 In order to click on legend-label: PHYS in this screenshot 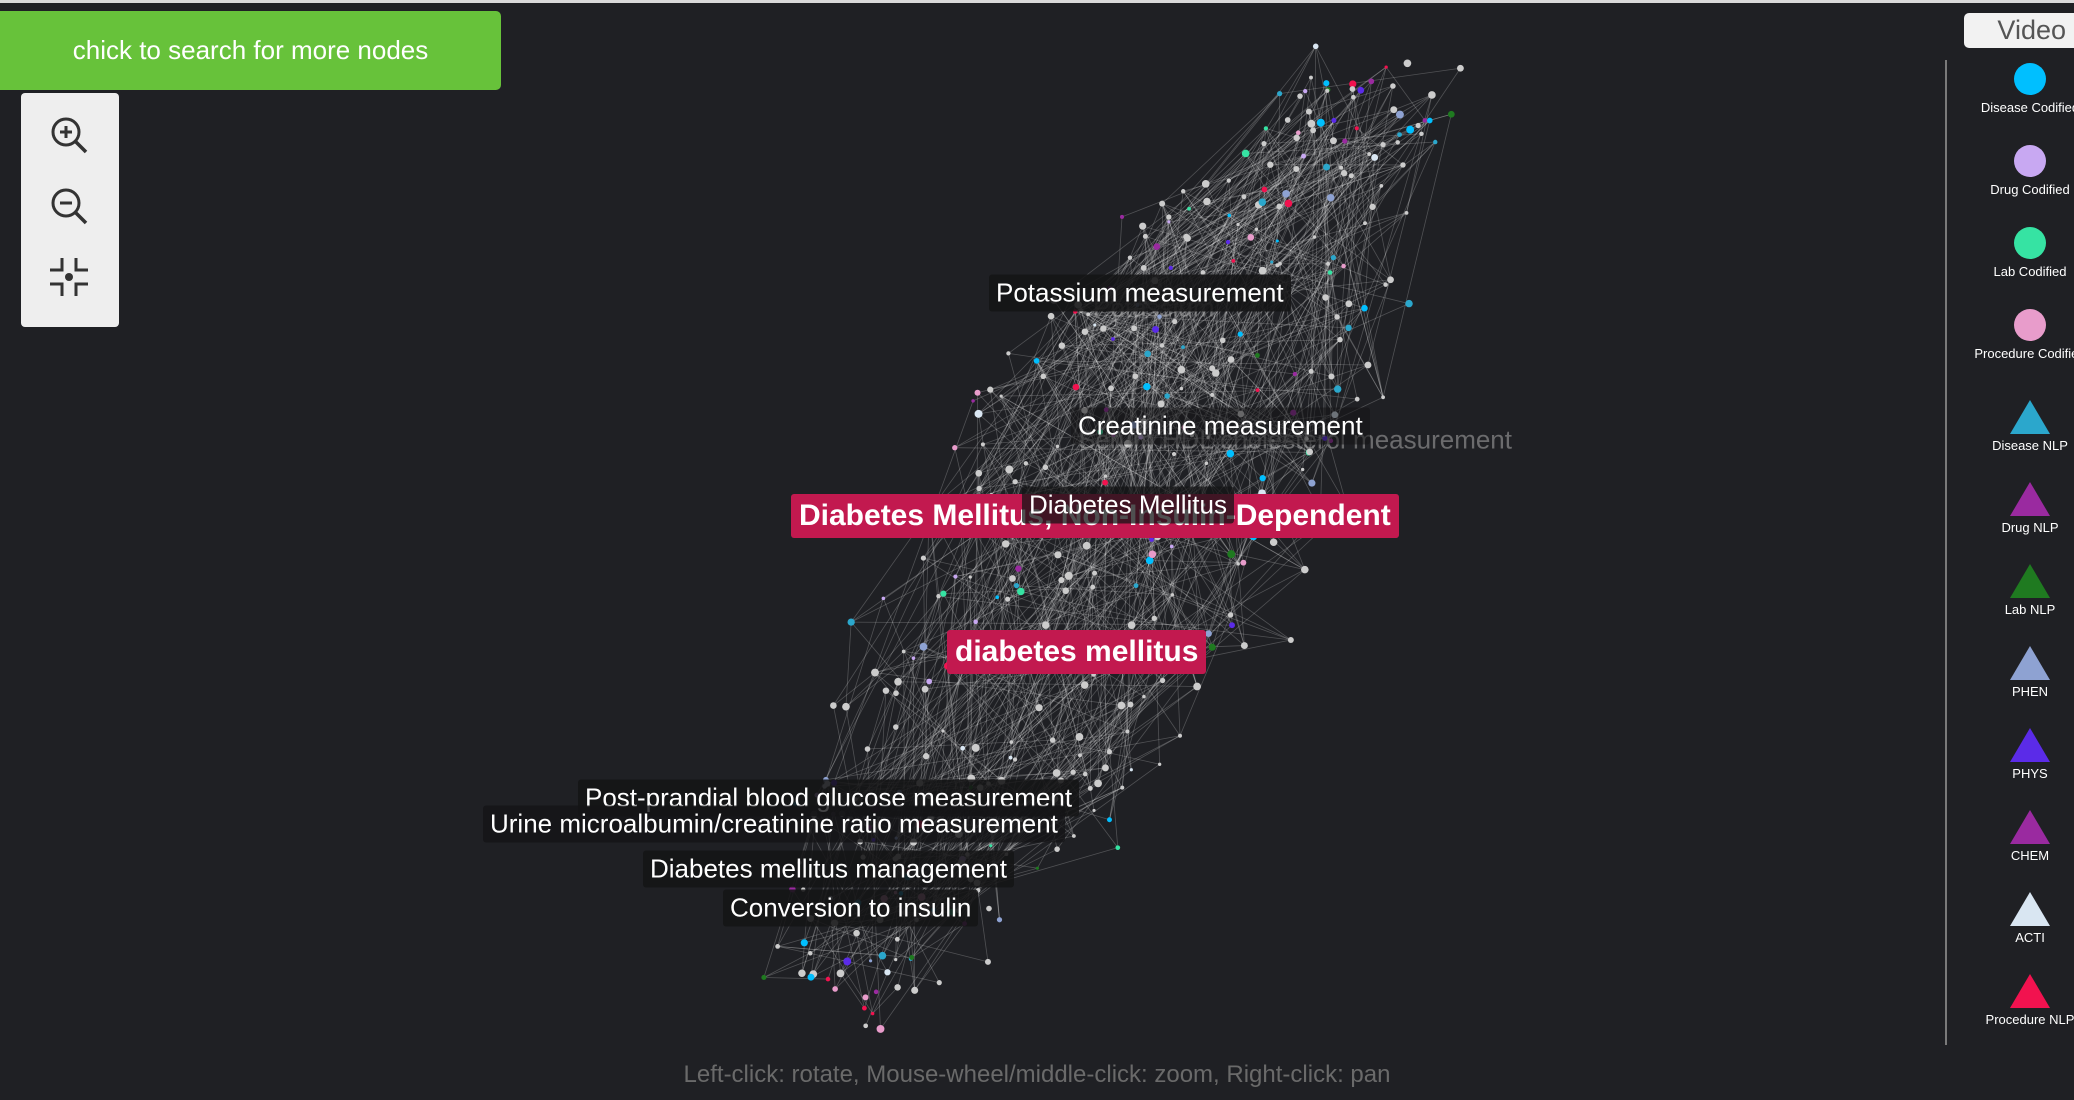, I will do `click(2030, 773)`.